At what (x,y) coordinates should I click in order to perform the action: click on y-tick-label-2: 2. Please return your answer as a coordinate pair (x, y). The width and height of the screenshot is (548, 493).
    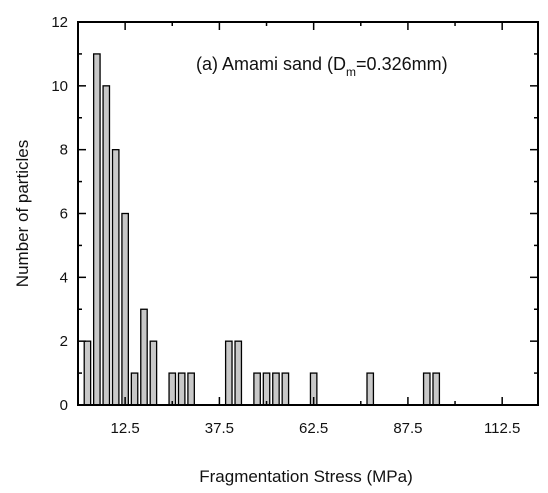
    Looking at the image, I should click on (64, 341).